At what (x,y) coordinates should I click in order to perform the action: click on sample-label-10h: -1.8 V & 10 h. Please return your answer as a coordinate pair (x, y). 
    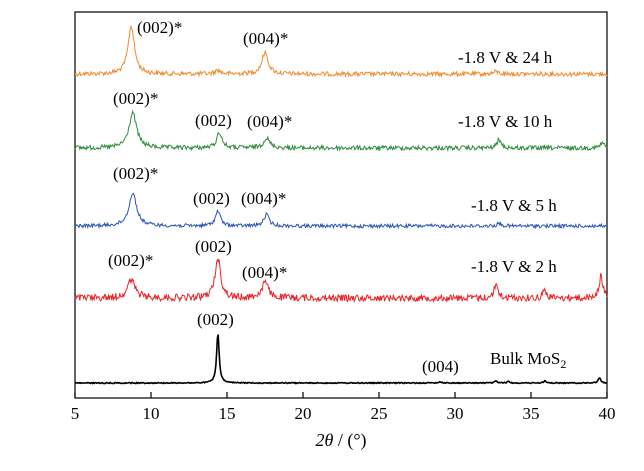
    Looking at the image, I should click on (505, 121).